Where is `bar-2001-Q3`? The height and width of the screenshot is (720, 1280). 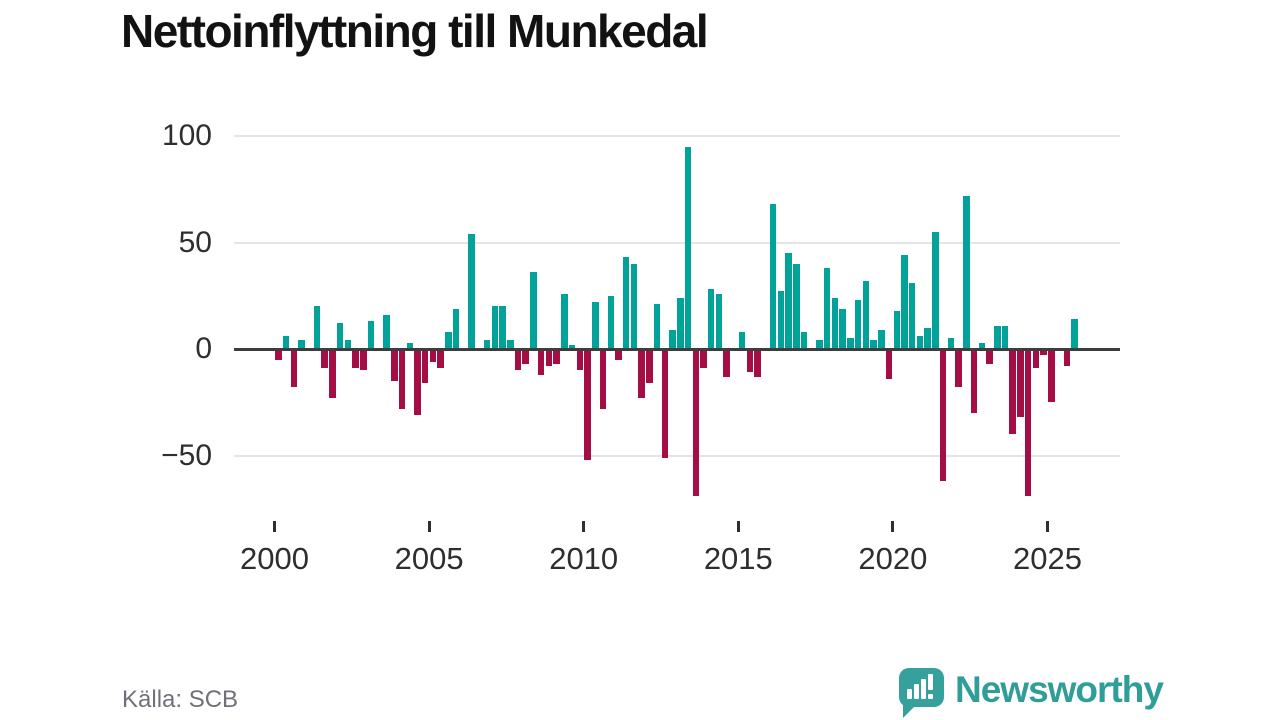
bar-2001-Q3 is located at coordinates (324, 359).